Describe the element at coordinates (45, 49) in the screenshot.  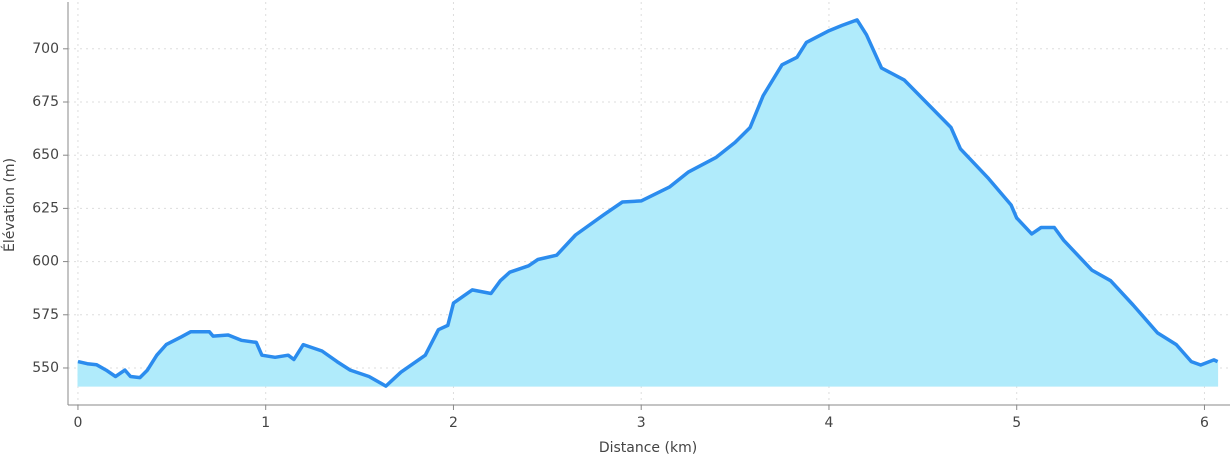
I see `y-tick-label: 700` at that location.